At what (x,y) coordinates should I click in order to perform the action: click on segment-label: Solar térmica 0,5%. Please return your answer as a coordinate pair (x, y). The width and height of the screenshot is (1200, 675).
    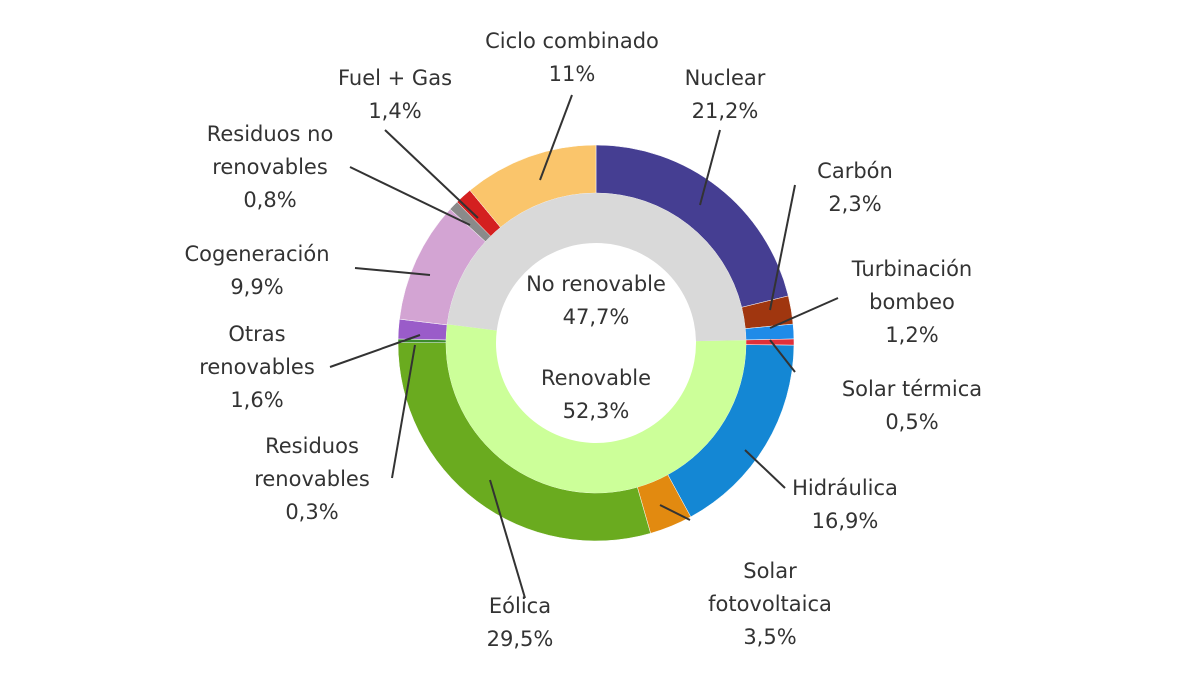
    Looking at the image, I should click on (912, 406).